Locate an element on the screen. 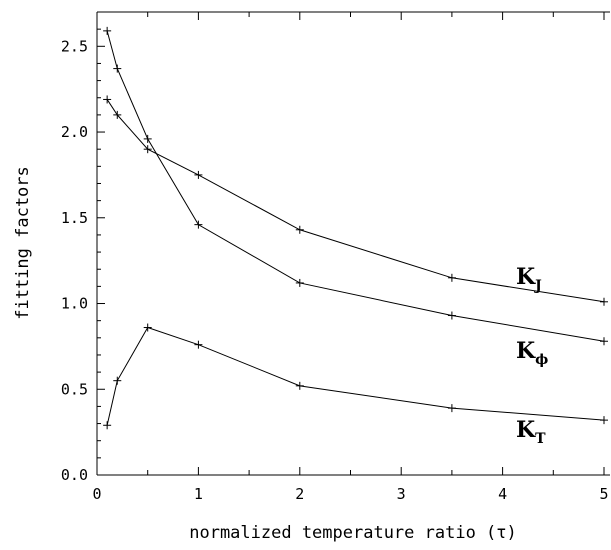 The width and height of the screenshot is (611, 550). series-label-subscript: T is located at coordinates (540, 439).